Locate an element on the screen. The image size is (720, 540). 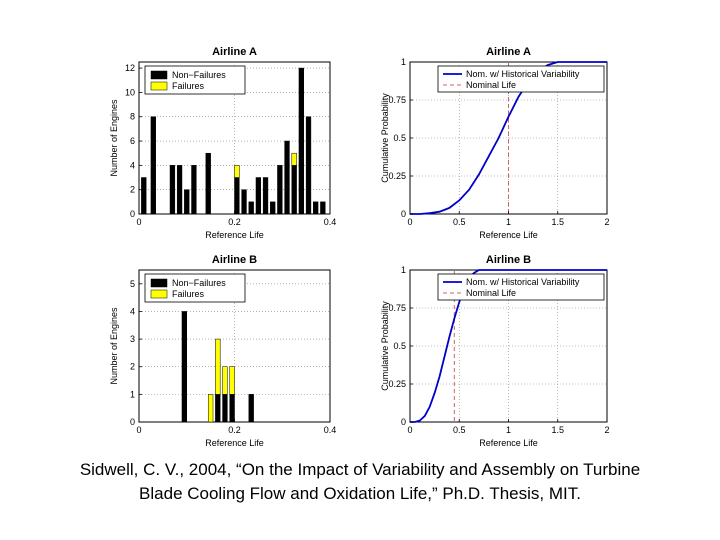
x-tick-label: 0.5 is located at coordinates (459, 430).